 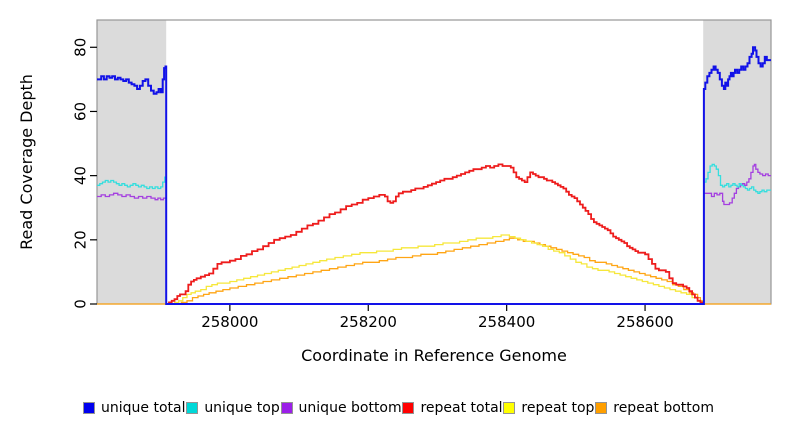 I want to click on legend-label: unique bottom, so click(x=350, y=408).